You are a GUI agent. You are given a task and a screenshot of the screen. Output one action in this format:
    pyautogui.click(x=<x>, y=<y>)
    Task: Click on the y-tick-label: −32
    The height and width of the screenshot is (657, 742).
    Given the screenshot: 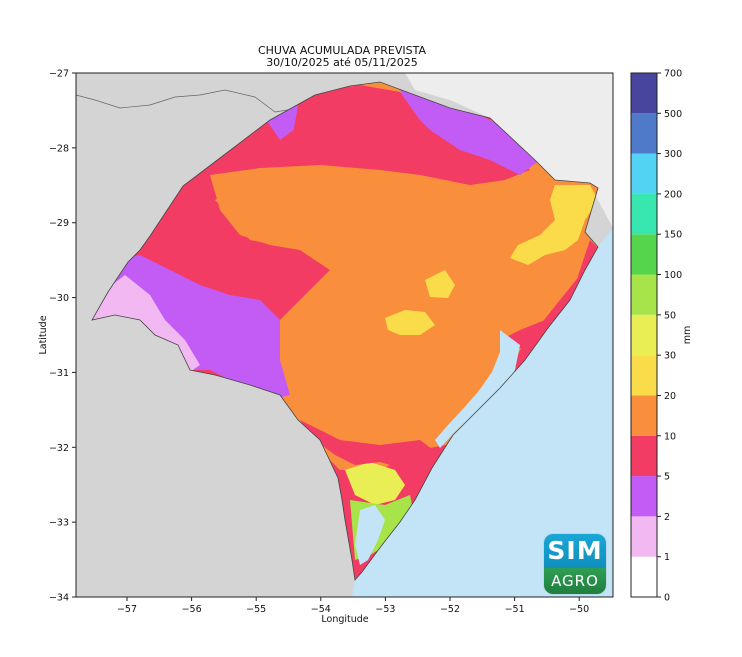 What is the action you would take?
    pyautogui.click(x=59, y=448)
    